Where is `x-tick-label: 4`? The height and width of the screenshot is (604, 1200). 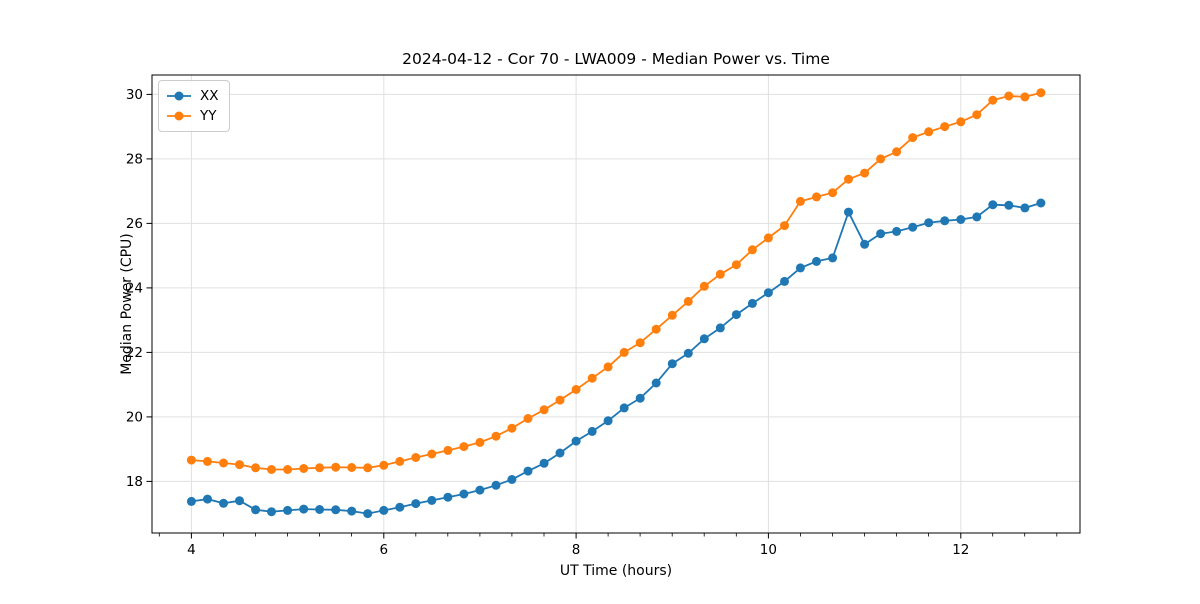 x-tick-label: 4 is located at coordinates (191, 550).